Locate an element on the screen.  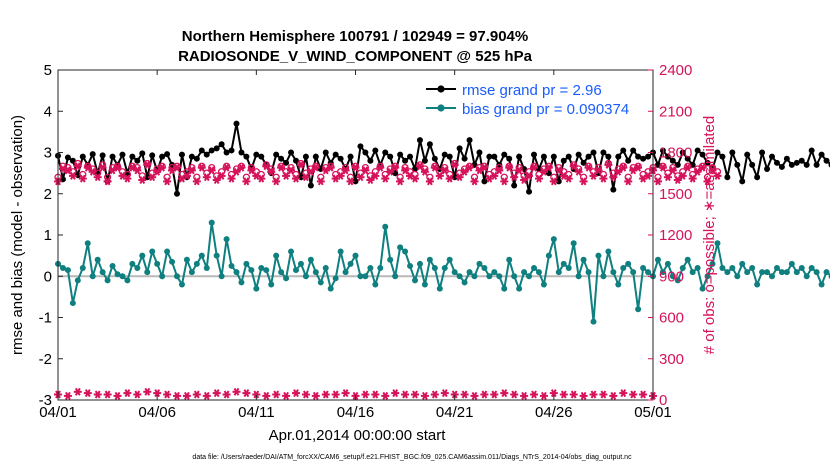
x-axis-label: Apr.01,2014 00:00:00 start is located at coordinates (358, 435).